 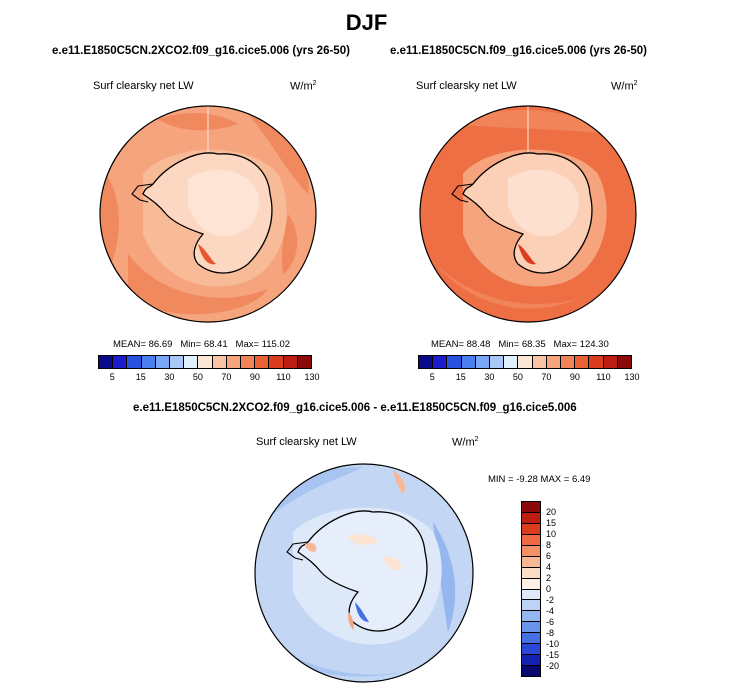 What do you see at coordinates (539, 479) in the screenshot?
I see `diff-stats: MIN = -9.28 MAX = 6.49` at bounding box center [539, 479].